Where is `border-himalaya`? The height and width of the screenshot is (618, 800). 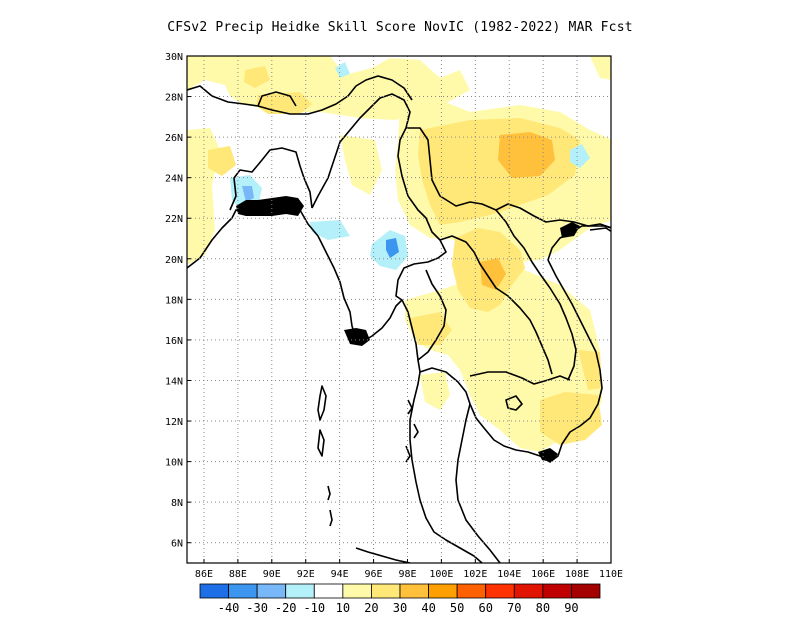
border-himalaya is located at coordinates (300, 95).